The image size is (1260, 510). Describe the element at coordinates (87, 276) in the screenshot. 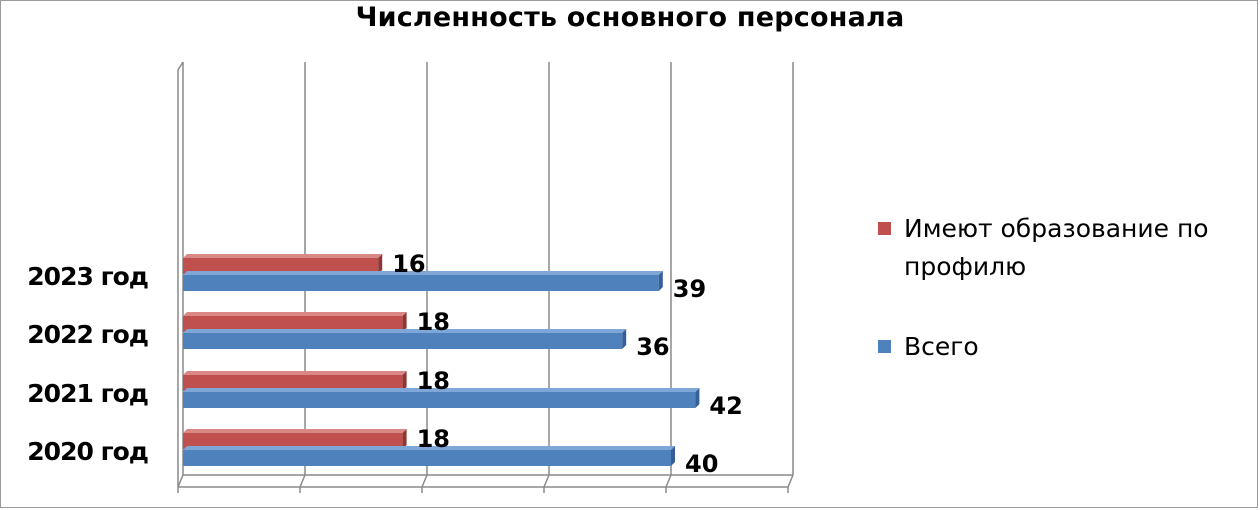

I see `category-label: 2023 год` at that location.